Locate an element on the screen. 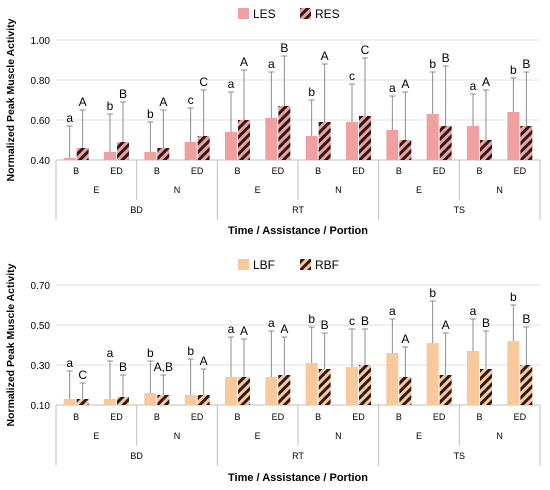  time-label: TS is located at coordinates (460, 210).